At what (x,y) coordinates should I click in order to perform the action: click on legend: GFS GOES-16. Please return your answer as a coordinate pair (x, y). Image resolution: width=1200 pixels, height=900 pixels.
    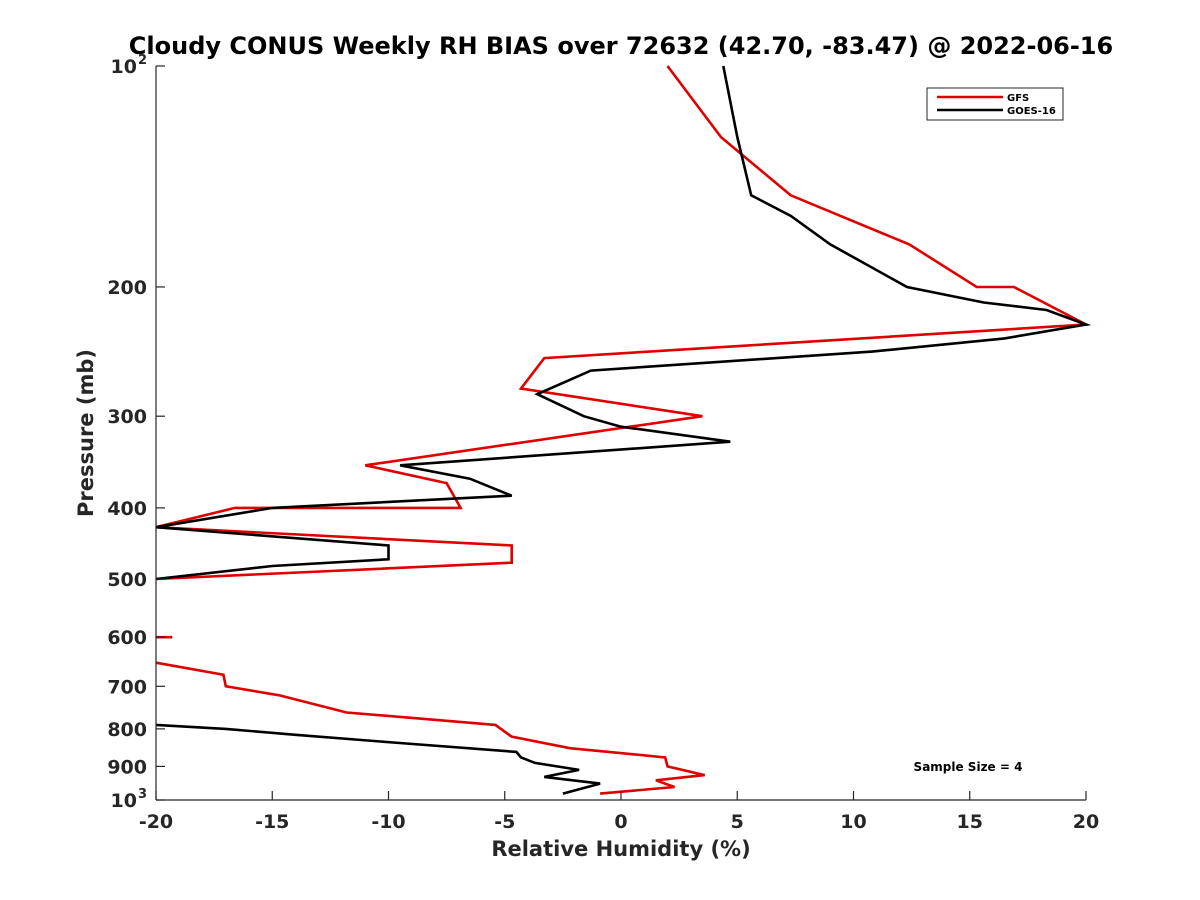
    Looking at the image, I should click on (995, 104).